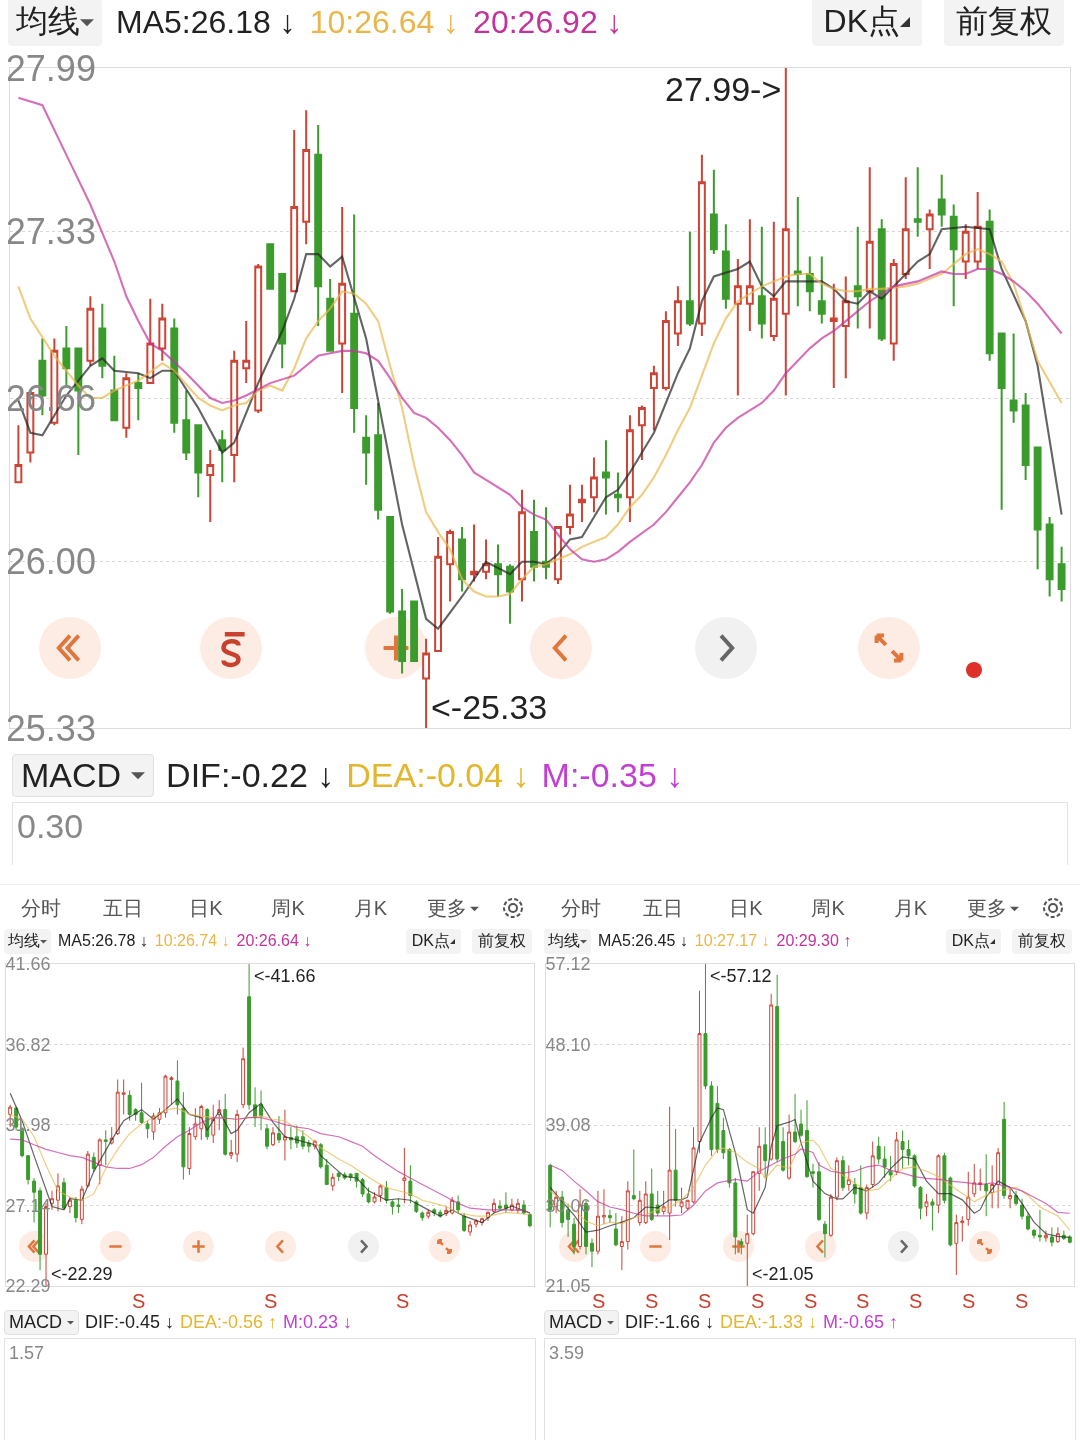 This screenshot has width=1080, height=1440. Describe the element at coordinates (103, 941) in the screenshot. I see `legend-label: MA5:26.78 ↓` at that location.